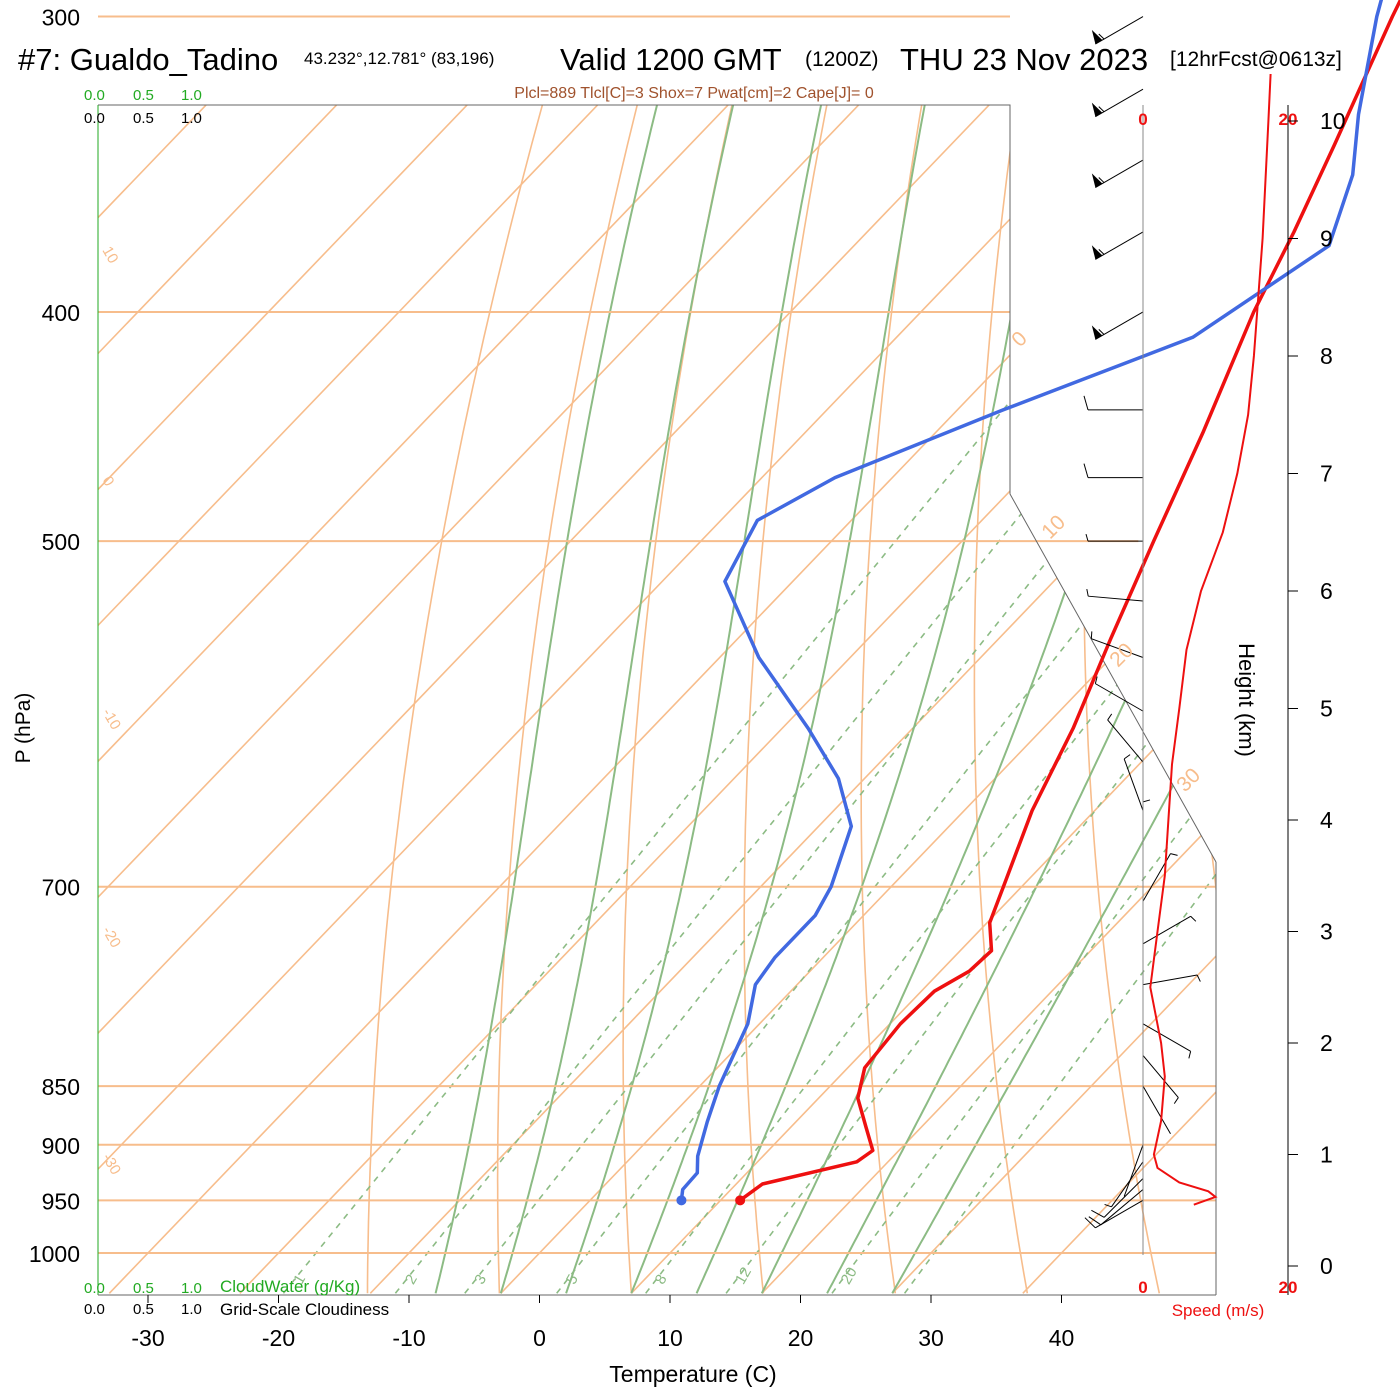 The height and width of the screenshot is (1400, 1400). I want to click on cloudwater-scale-2: 1.0, so click(191, 1288).